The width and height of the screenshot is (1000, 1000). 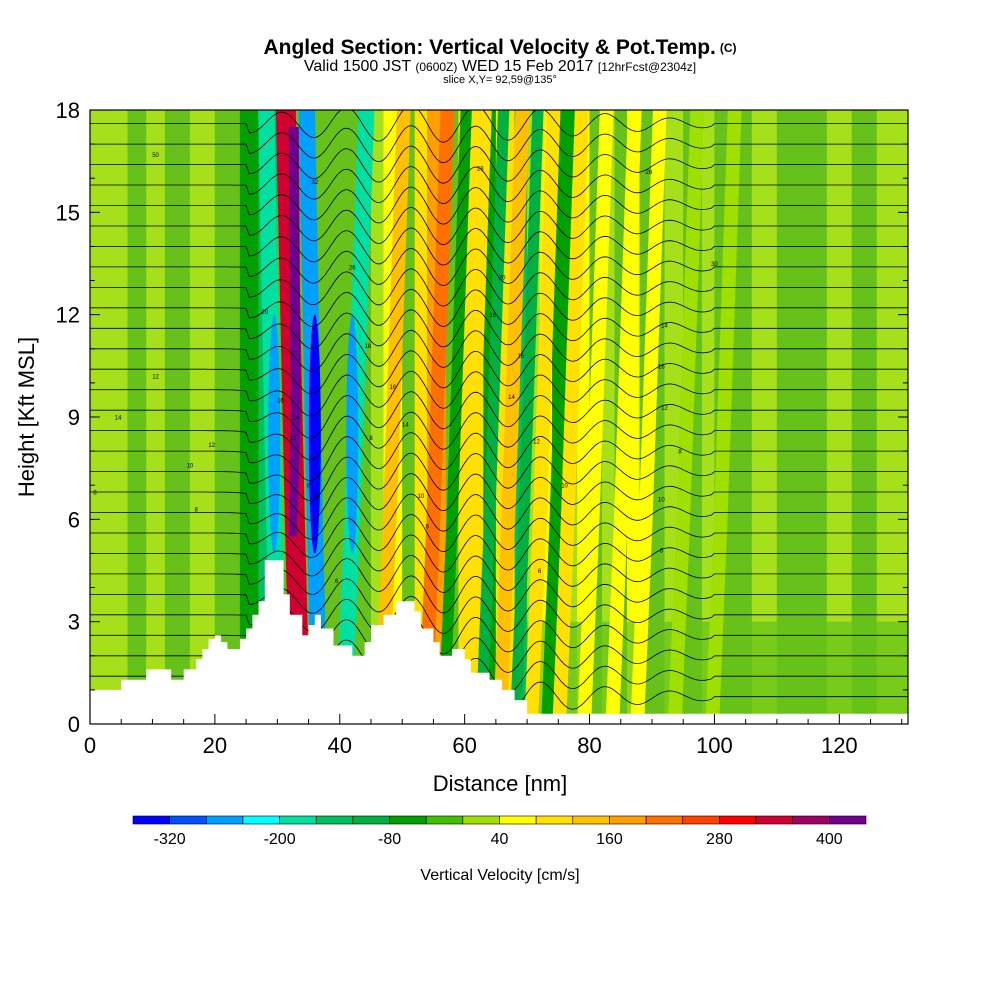 I want to click on y-tick-label: 12, so click(x=68, y=315).